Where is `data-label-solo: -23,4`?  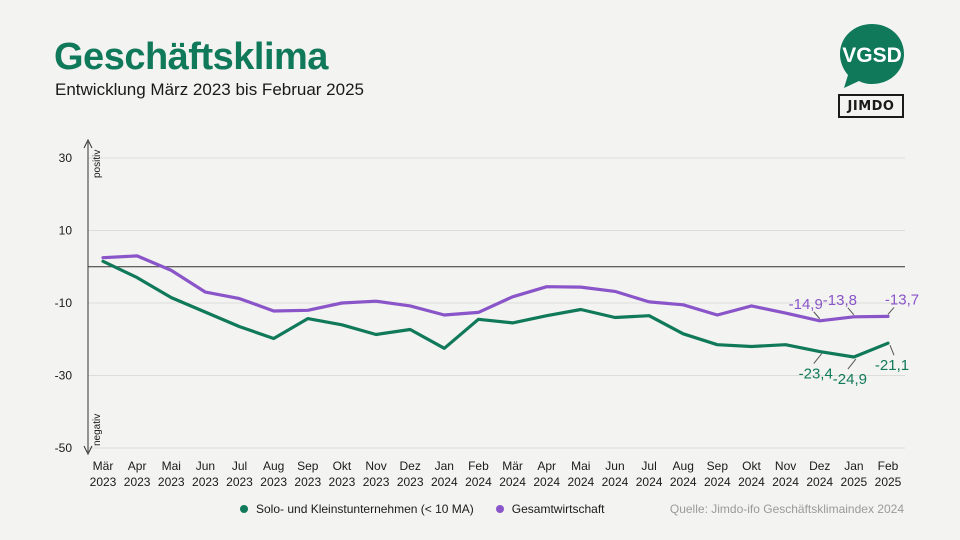
data-label-solo: -23,4 is located at coordinates (816, 374).